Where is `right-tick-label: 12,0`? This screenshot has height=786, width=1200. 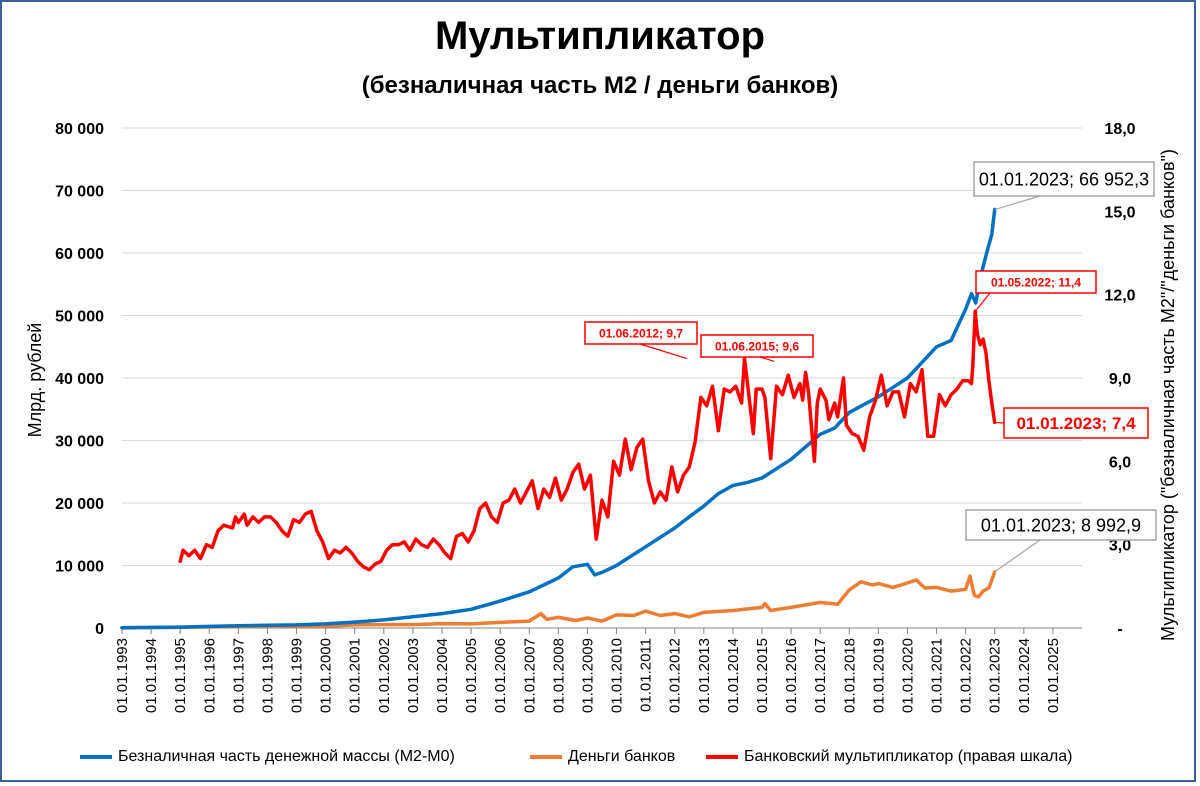 right-tick-label: 12,0 is located at coordinates (1119, 296).